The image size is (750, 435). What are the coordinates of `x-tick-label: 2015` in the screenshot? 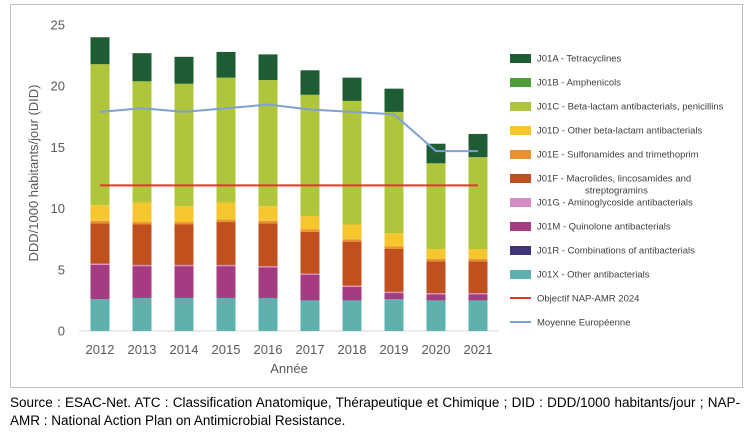 It's located at (226, 349).